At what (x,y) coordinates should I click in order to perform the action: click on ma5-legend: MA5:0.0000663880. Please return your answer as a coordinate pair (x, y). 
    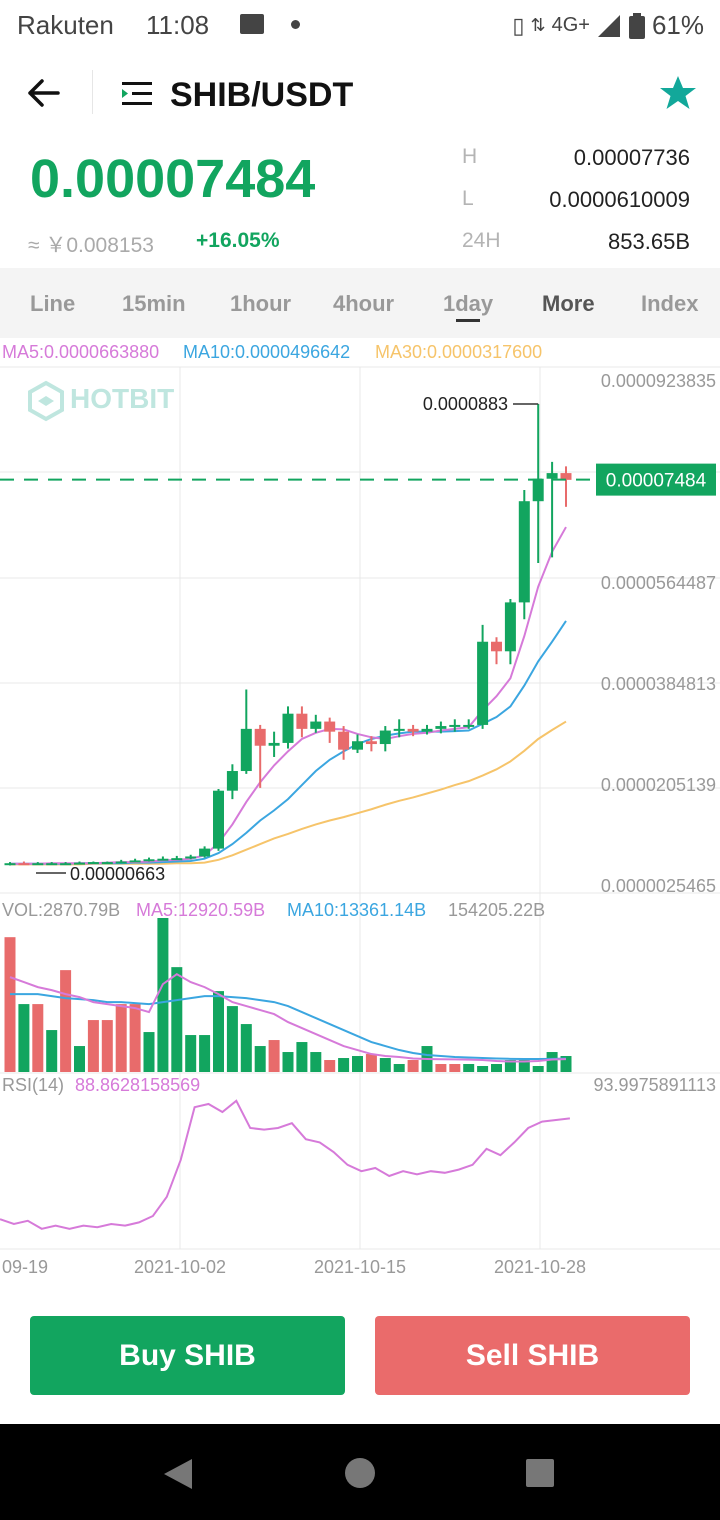
    Looking at the image, I should click on (81, 352).